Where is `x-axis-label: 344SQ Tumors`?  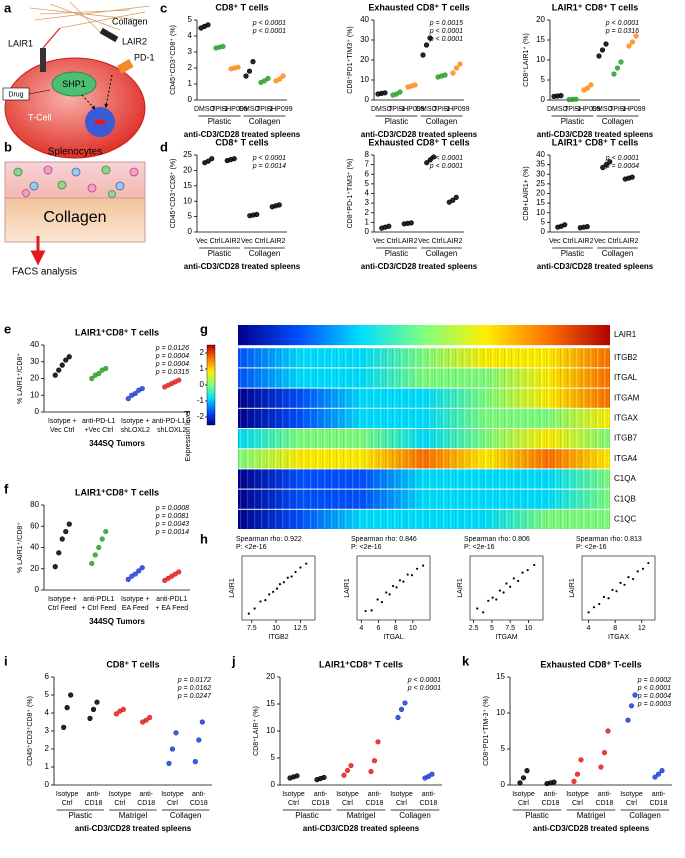 x-axis-label: 344SQ Tumors is located at coordinates (117, 621).